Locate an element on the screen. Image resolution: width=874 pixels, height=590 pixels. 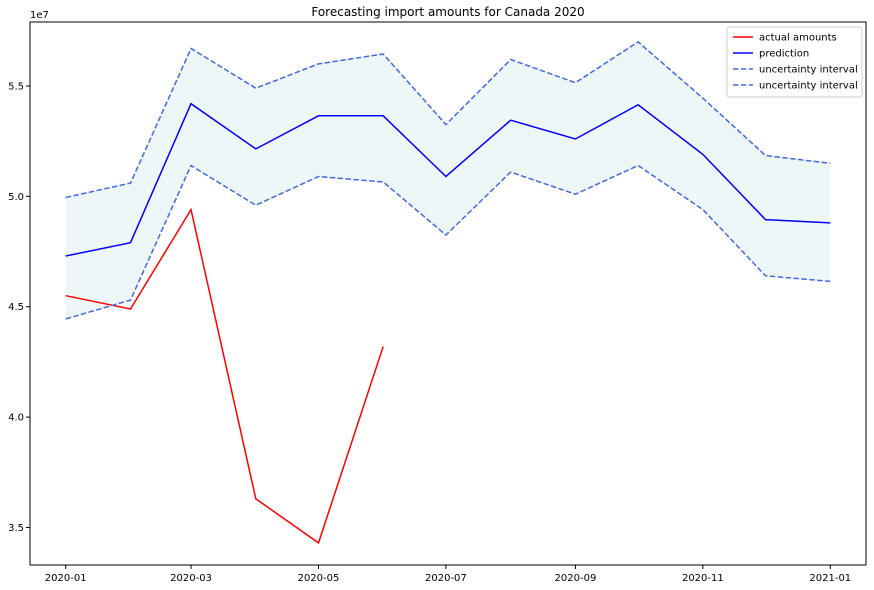
y-axis-ticks: 3.5 4.0 4.5 5.0 5.5 is located at coordinates (19, 308).